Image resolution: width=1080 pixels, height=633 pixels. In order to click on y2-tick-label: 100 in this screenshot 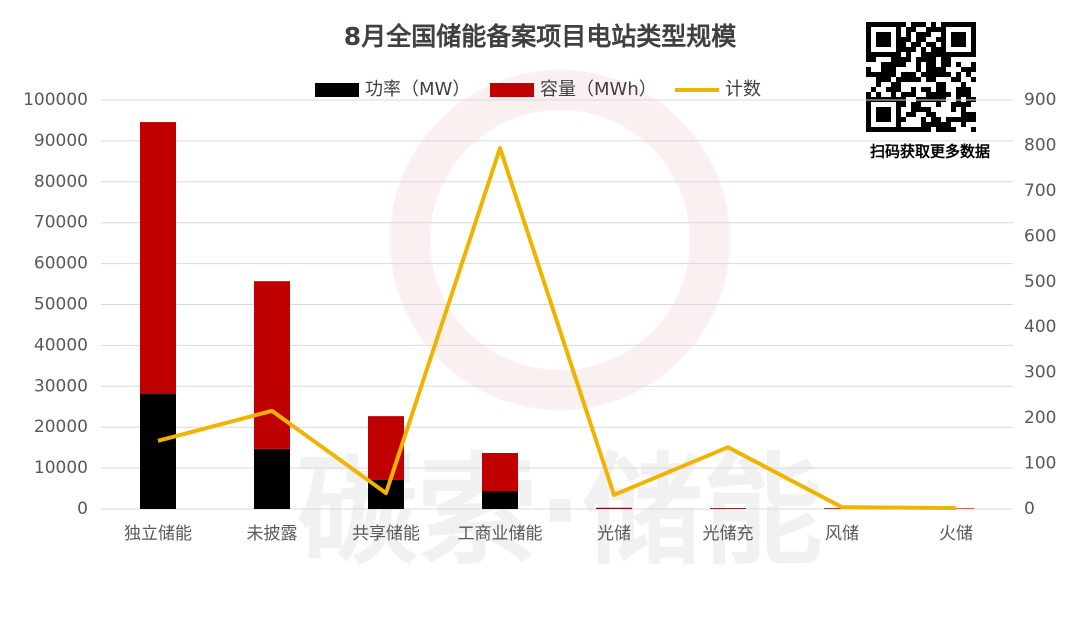, I will do `click(1040, 464)`.